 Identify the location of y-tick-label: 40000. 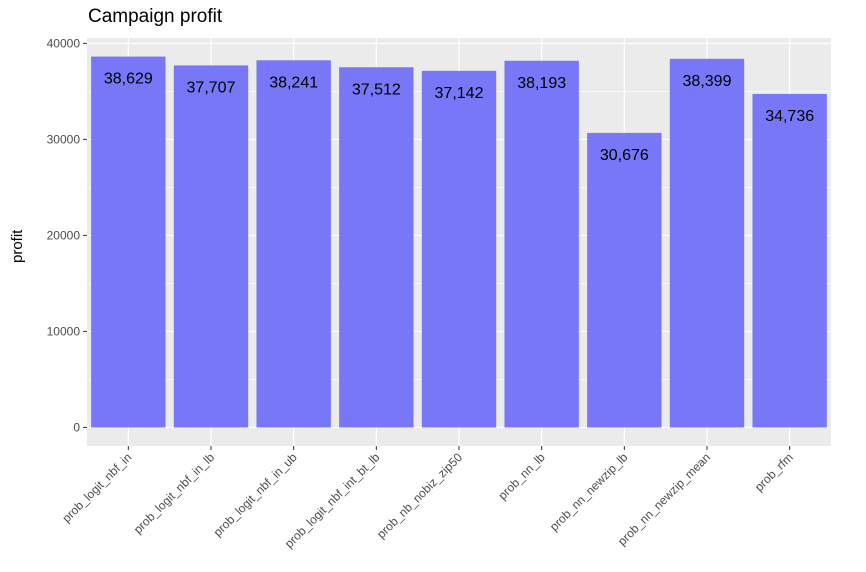
(64, 43).